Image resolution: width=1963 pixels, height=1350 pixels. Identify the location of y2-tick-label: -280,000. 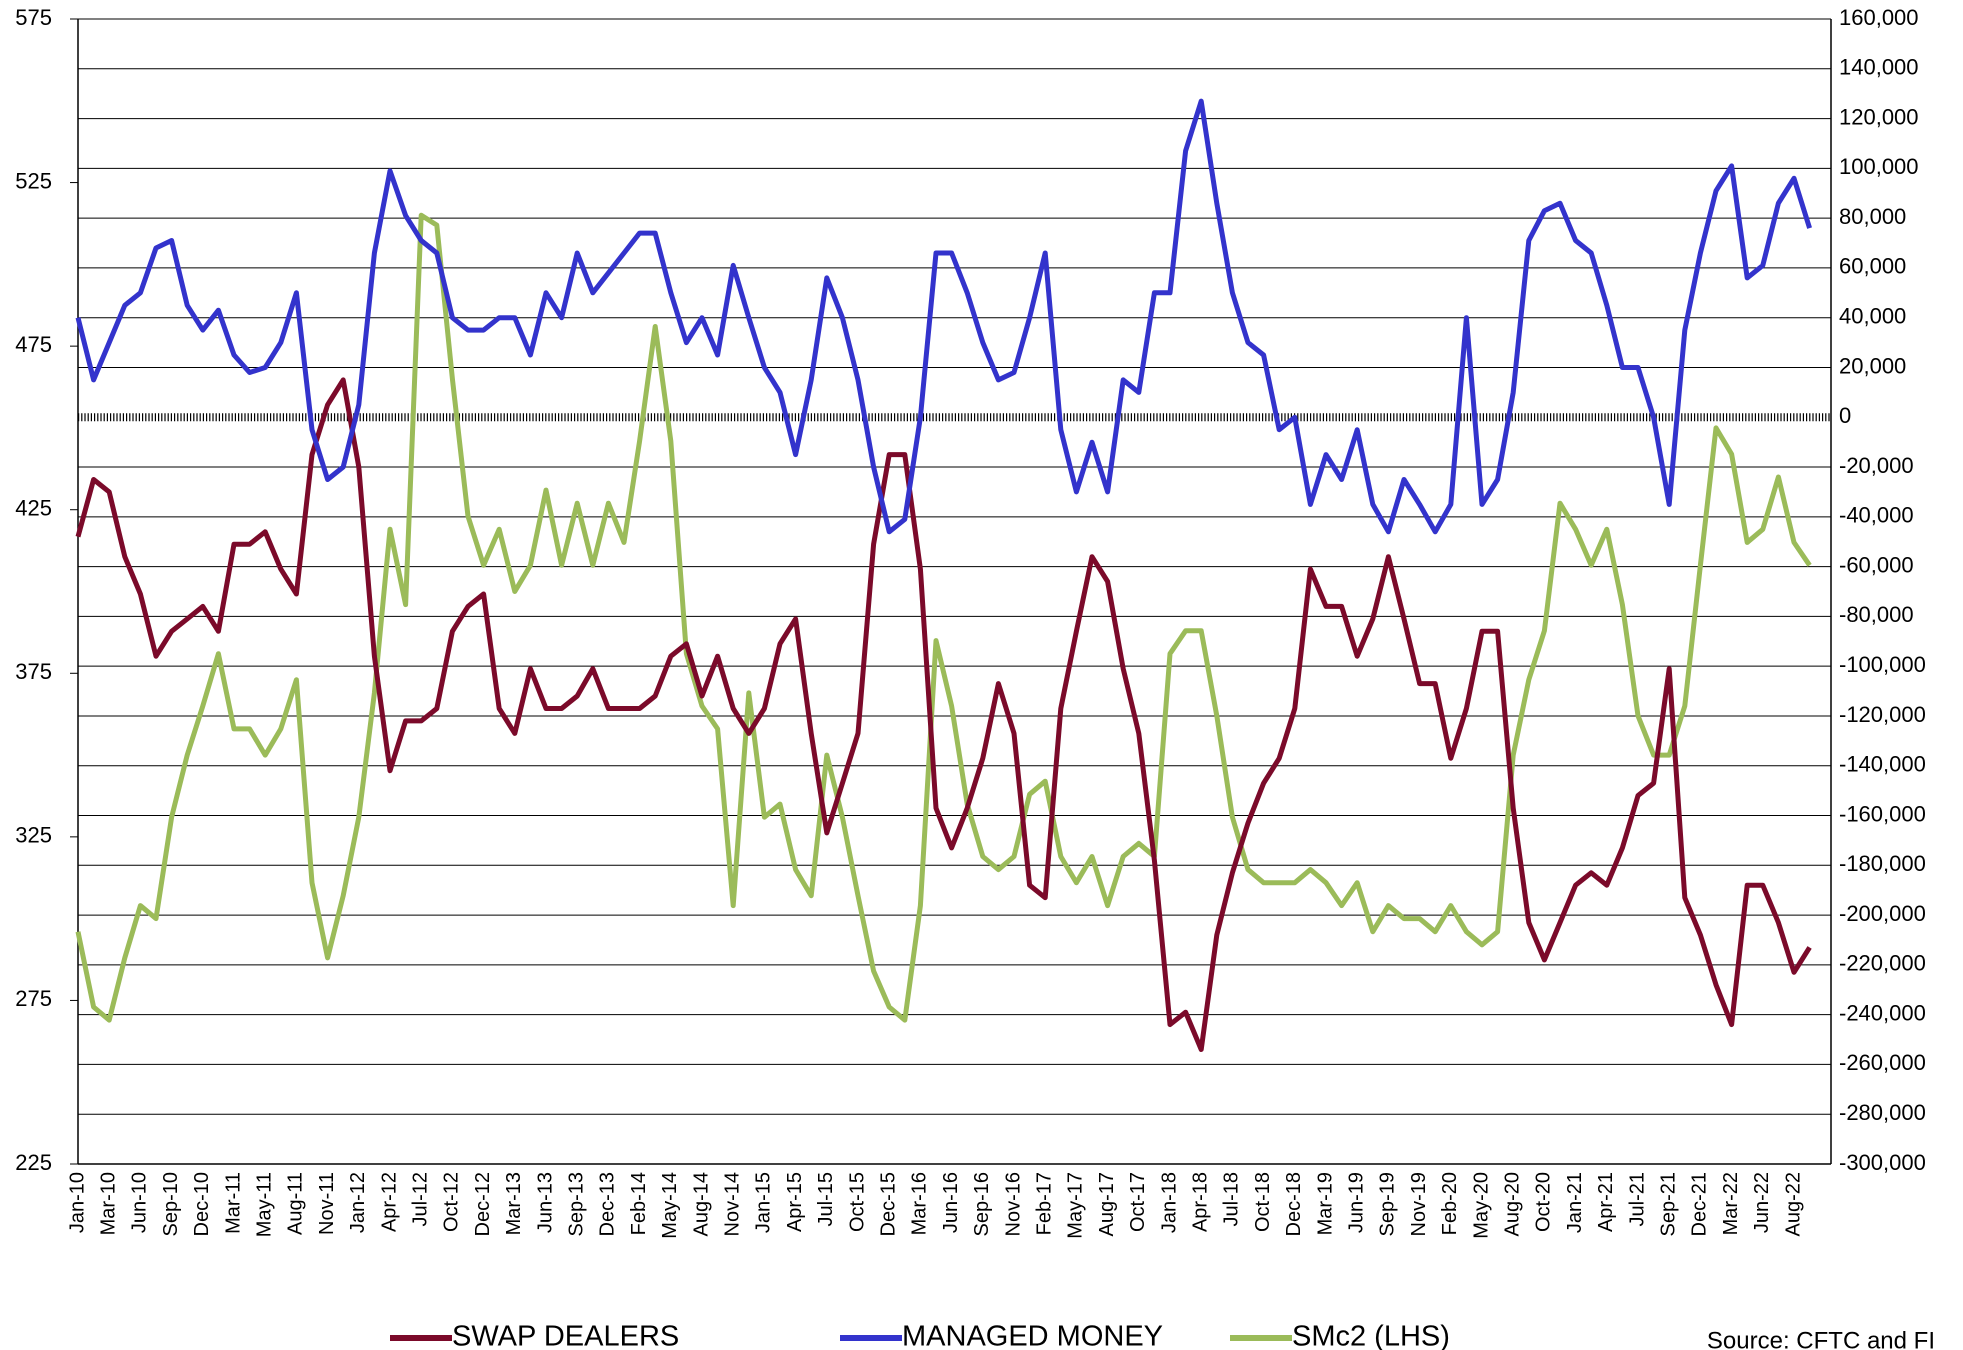
(1882, 1112).